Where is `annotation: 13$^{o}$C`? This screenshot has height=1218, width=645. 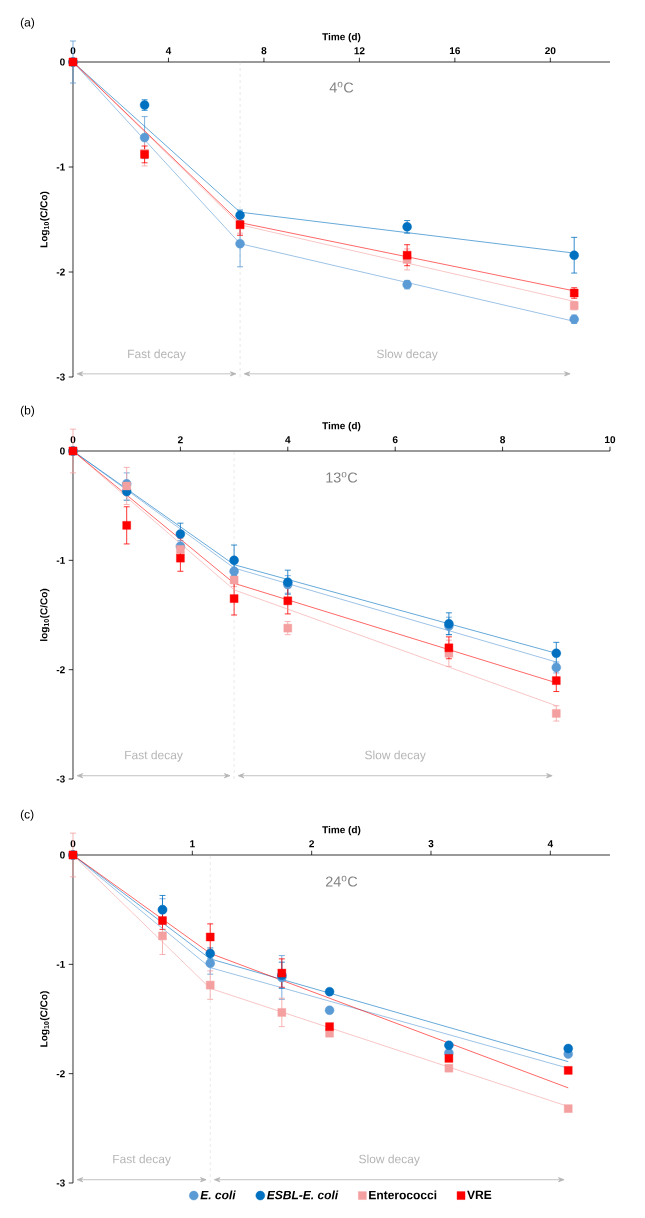
annotation: 13$^{o}$C is located at coordinates (342, 477).